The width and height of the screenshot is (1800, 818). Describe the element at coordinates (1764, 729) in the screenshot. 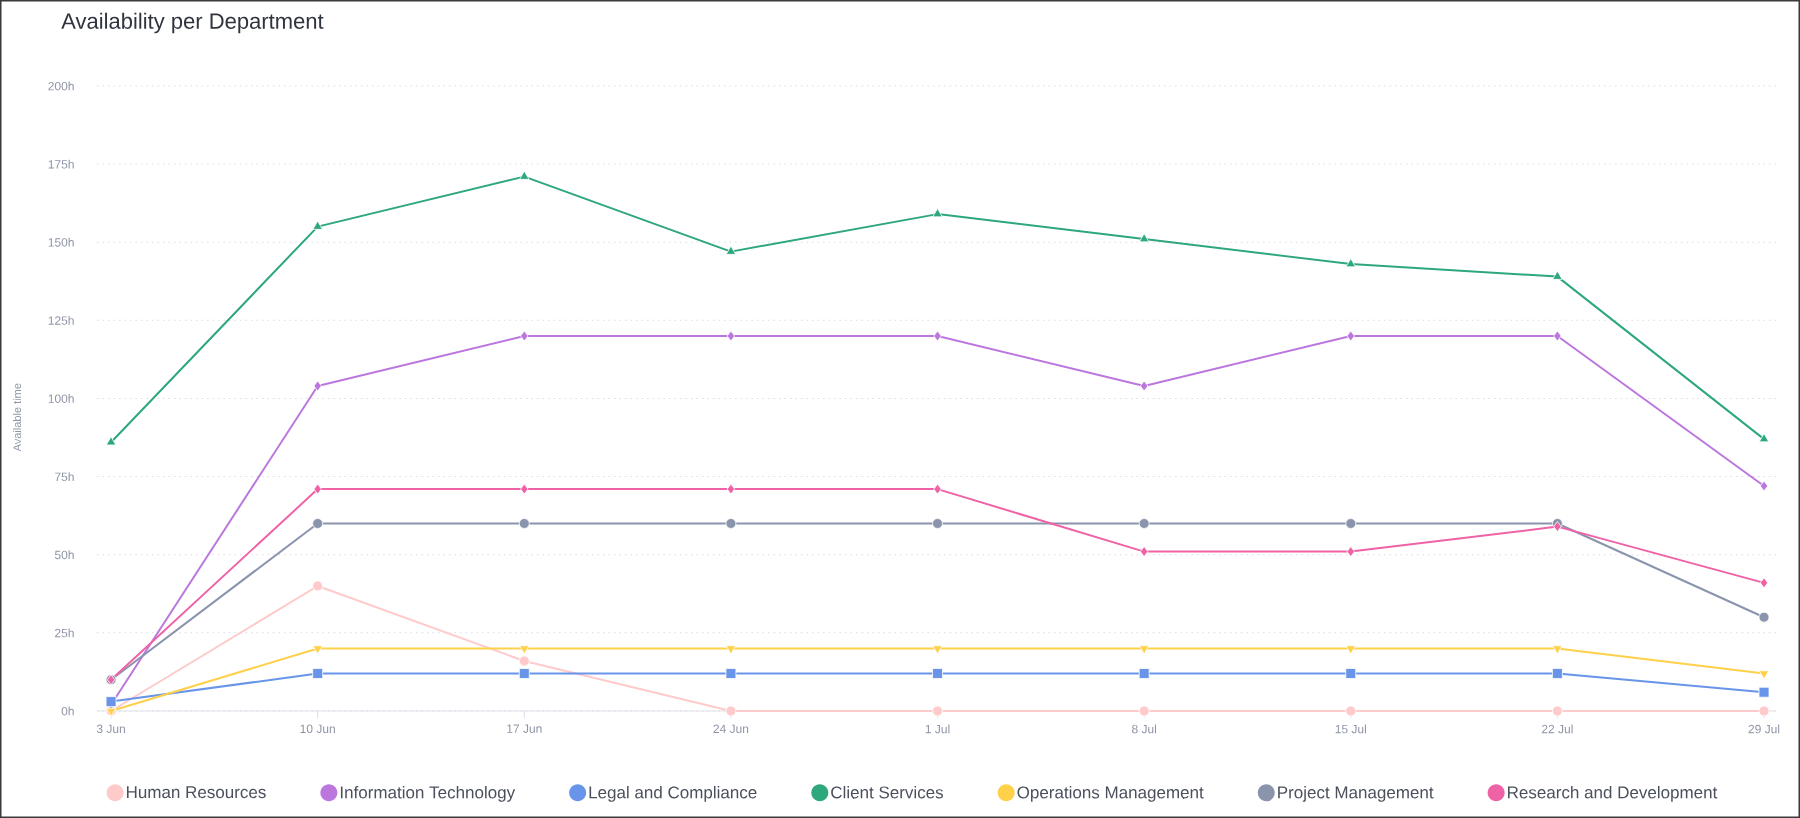

I see `x-tick-label: 29 Jul` at that location.